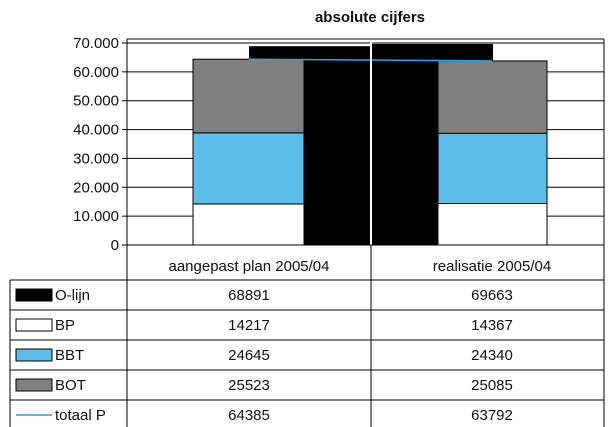  What do you see at coordinates (80, 415) in the screenshot?
I see `legend-entry: totaal P` at bounding box center [80, 415].